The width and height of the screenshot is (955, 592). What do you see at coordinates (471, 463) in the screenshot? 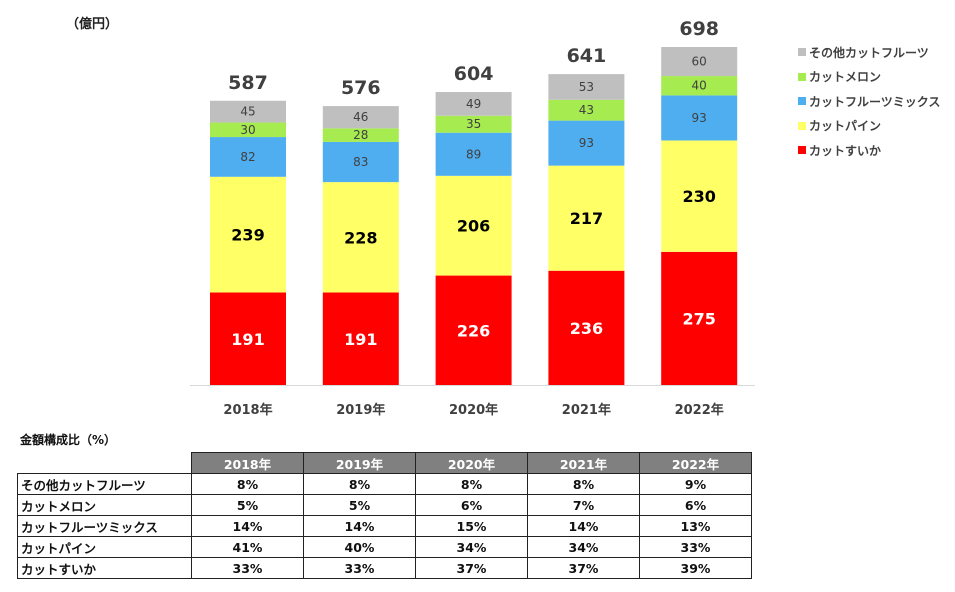
I see `column-header: 2020年` at bounding box center [471, 463].